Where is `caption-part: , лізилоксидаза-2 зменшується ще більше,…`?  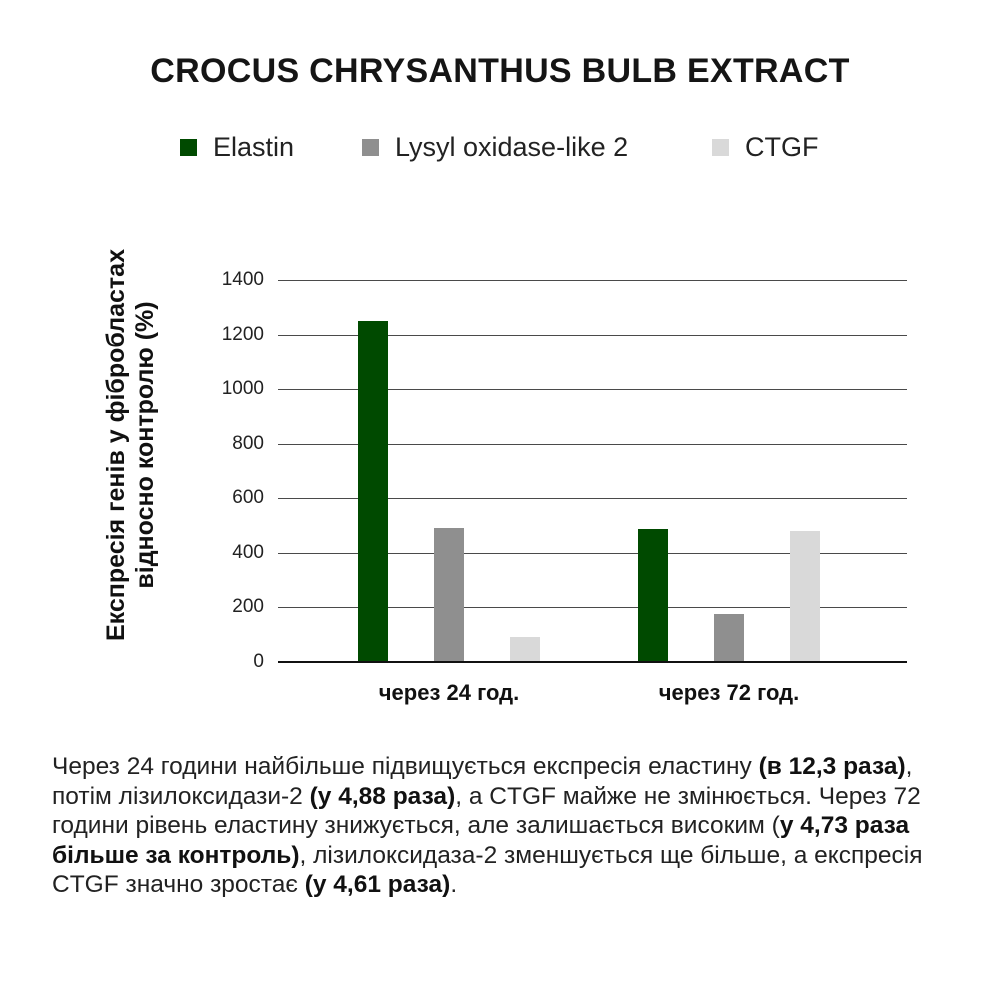
caption-part: , лізилоксидаза-2 зменшується ще більше,… is located at coordinates (487, 870).